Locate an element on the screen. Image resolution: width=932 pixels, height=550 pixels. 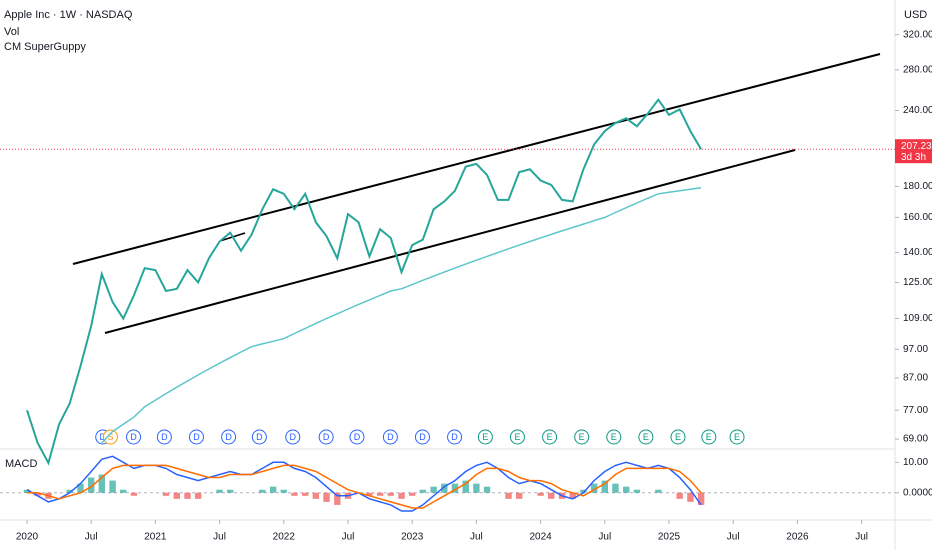
y-tick-label: 140.00 is located at coordinates (917, 252).